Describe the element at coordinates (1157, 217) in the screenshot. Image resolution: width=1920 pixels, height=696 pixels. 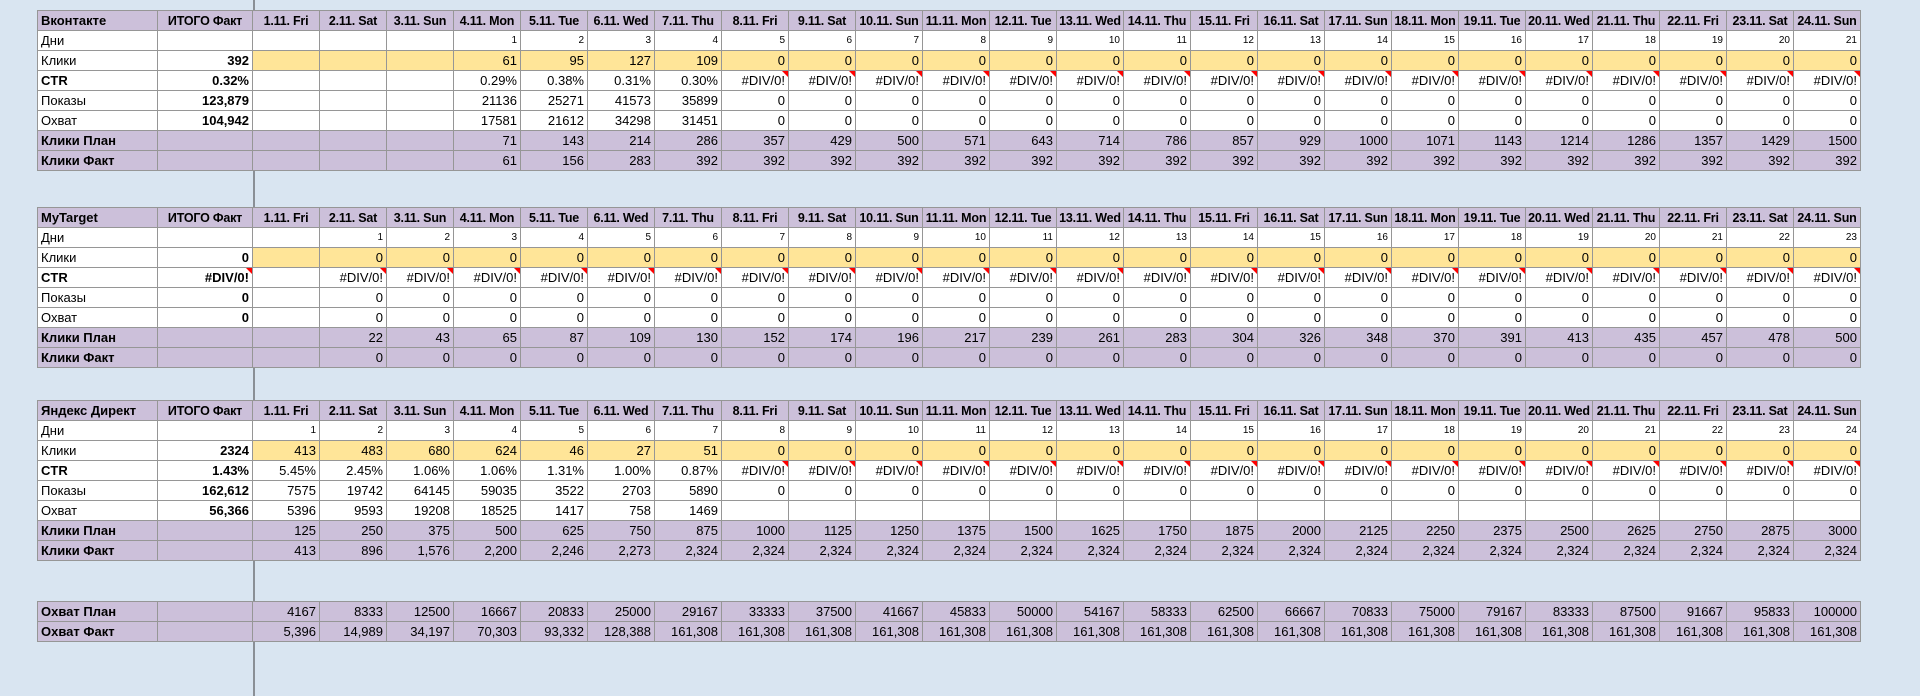
I see `date-column-header: 14.11. Thu` at that location.